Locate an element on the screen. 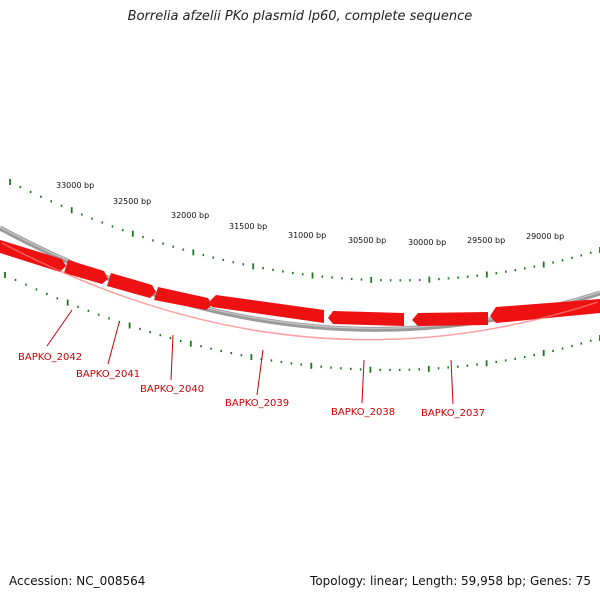 This screenshot has height=600, width=600. leader-line-bapko-2039 is located at coordinates (260, 372).